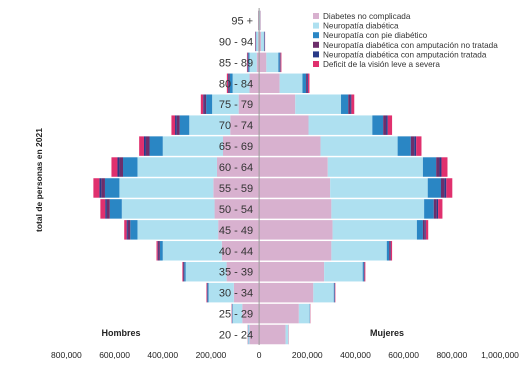 The width and height of the screenshot is (529, 366). Describe the element at coordinates (242, 21) in the screenshot. I see `age-group-label: 95 +` at that location.